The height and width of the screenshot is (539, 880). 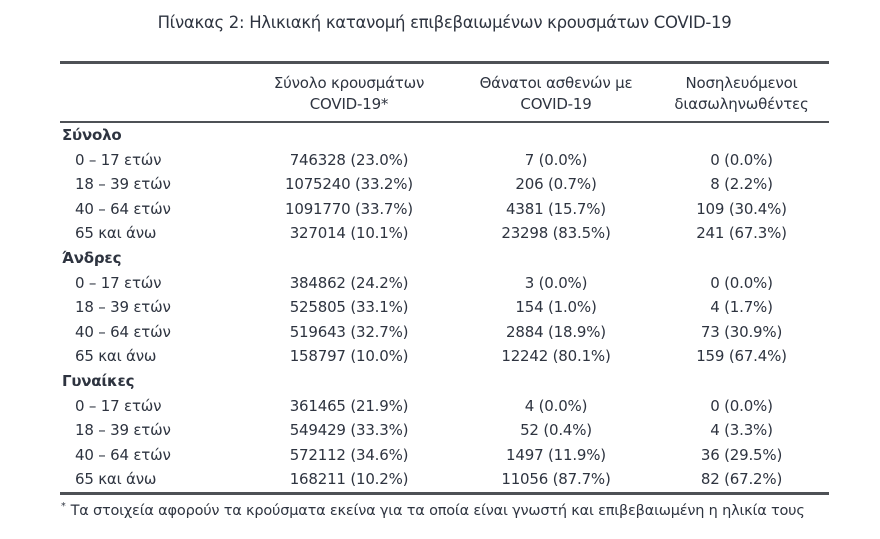 I want to click on col-header-deaths: Θάνατοι ασθενών με COVID-19, so click(x=556, y=92).